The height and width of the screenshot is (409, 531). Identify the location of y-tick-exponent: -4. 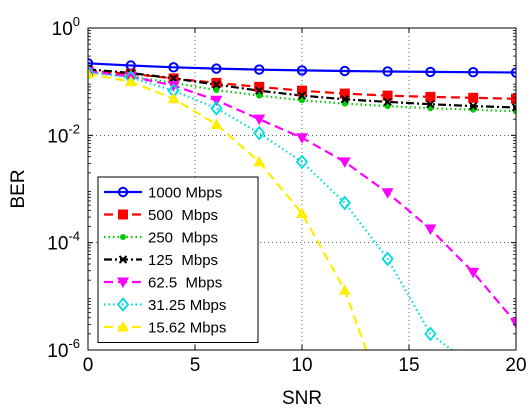
(74, 236).